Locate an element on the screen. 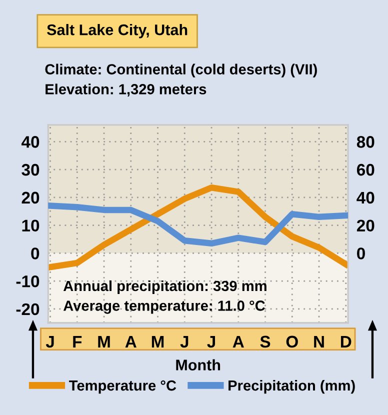  y2-tick-label: 20 is located at coordinates (365, 226).